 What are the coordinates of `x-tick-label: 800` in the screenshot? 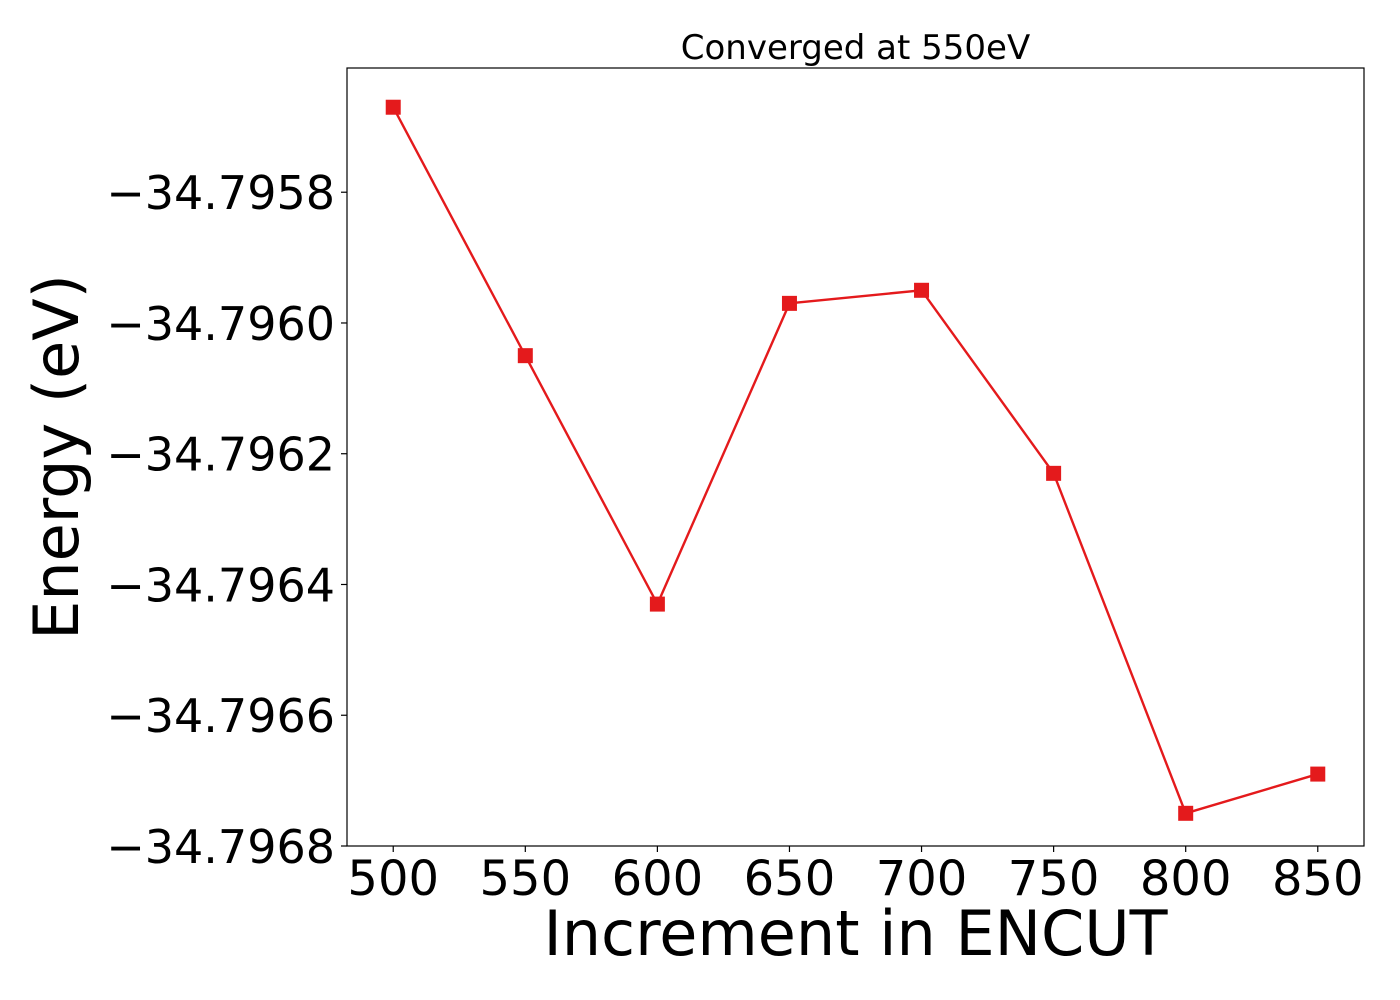 It's located at (1186, 879).